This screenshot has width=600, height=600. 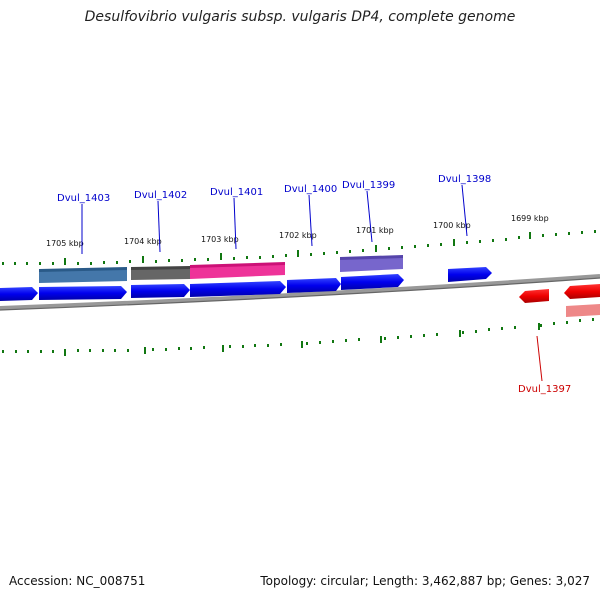 I want to click on accession-text: Accession: NC_008751, so click(x=77, y=581).